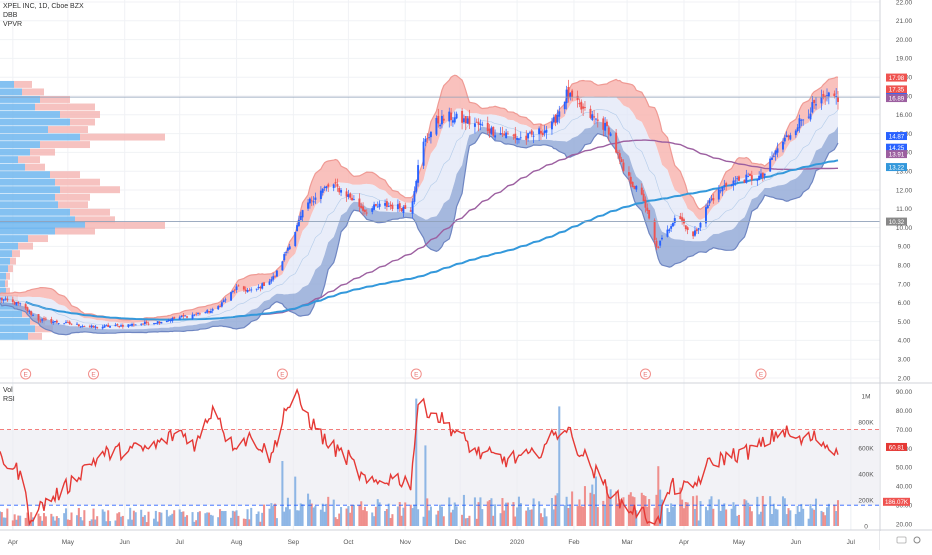 The width and height of the screenshot is (932, 555). What do you see at coordinates (917, 540) in the screenshot?
I see `settings-gear-icon` at bounding box center [917, 540].